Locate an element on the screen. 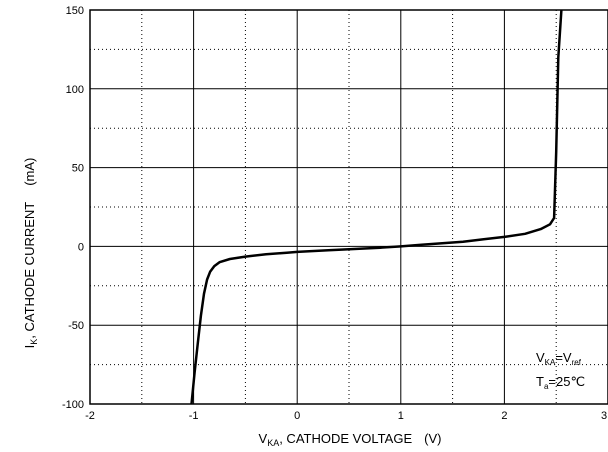  x-tick-label: 2 is located at coordinates (504, 416).